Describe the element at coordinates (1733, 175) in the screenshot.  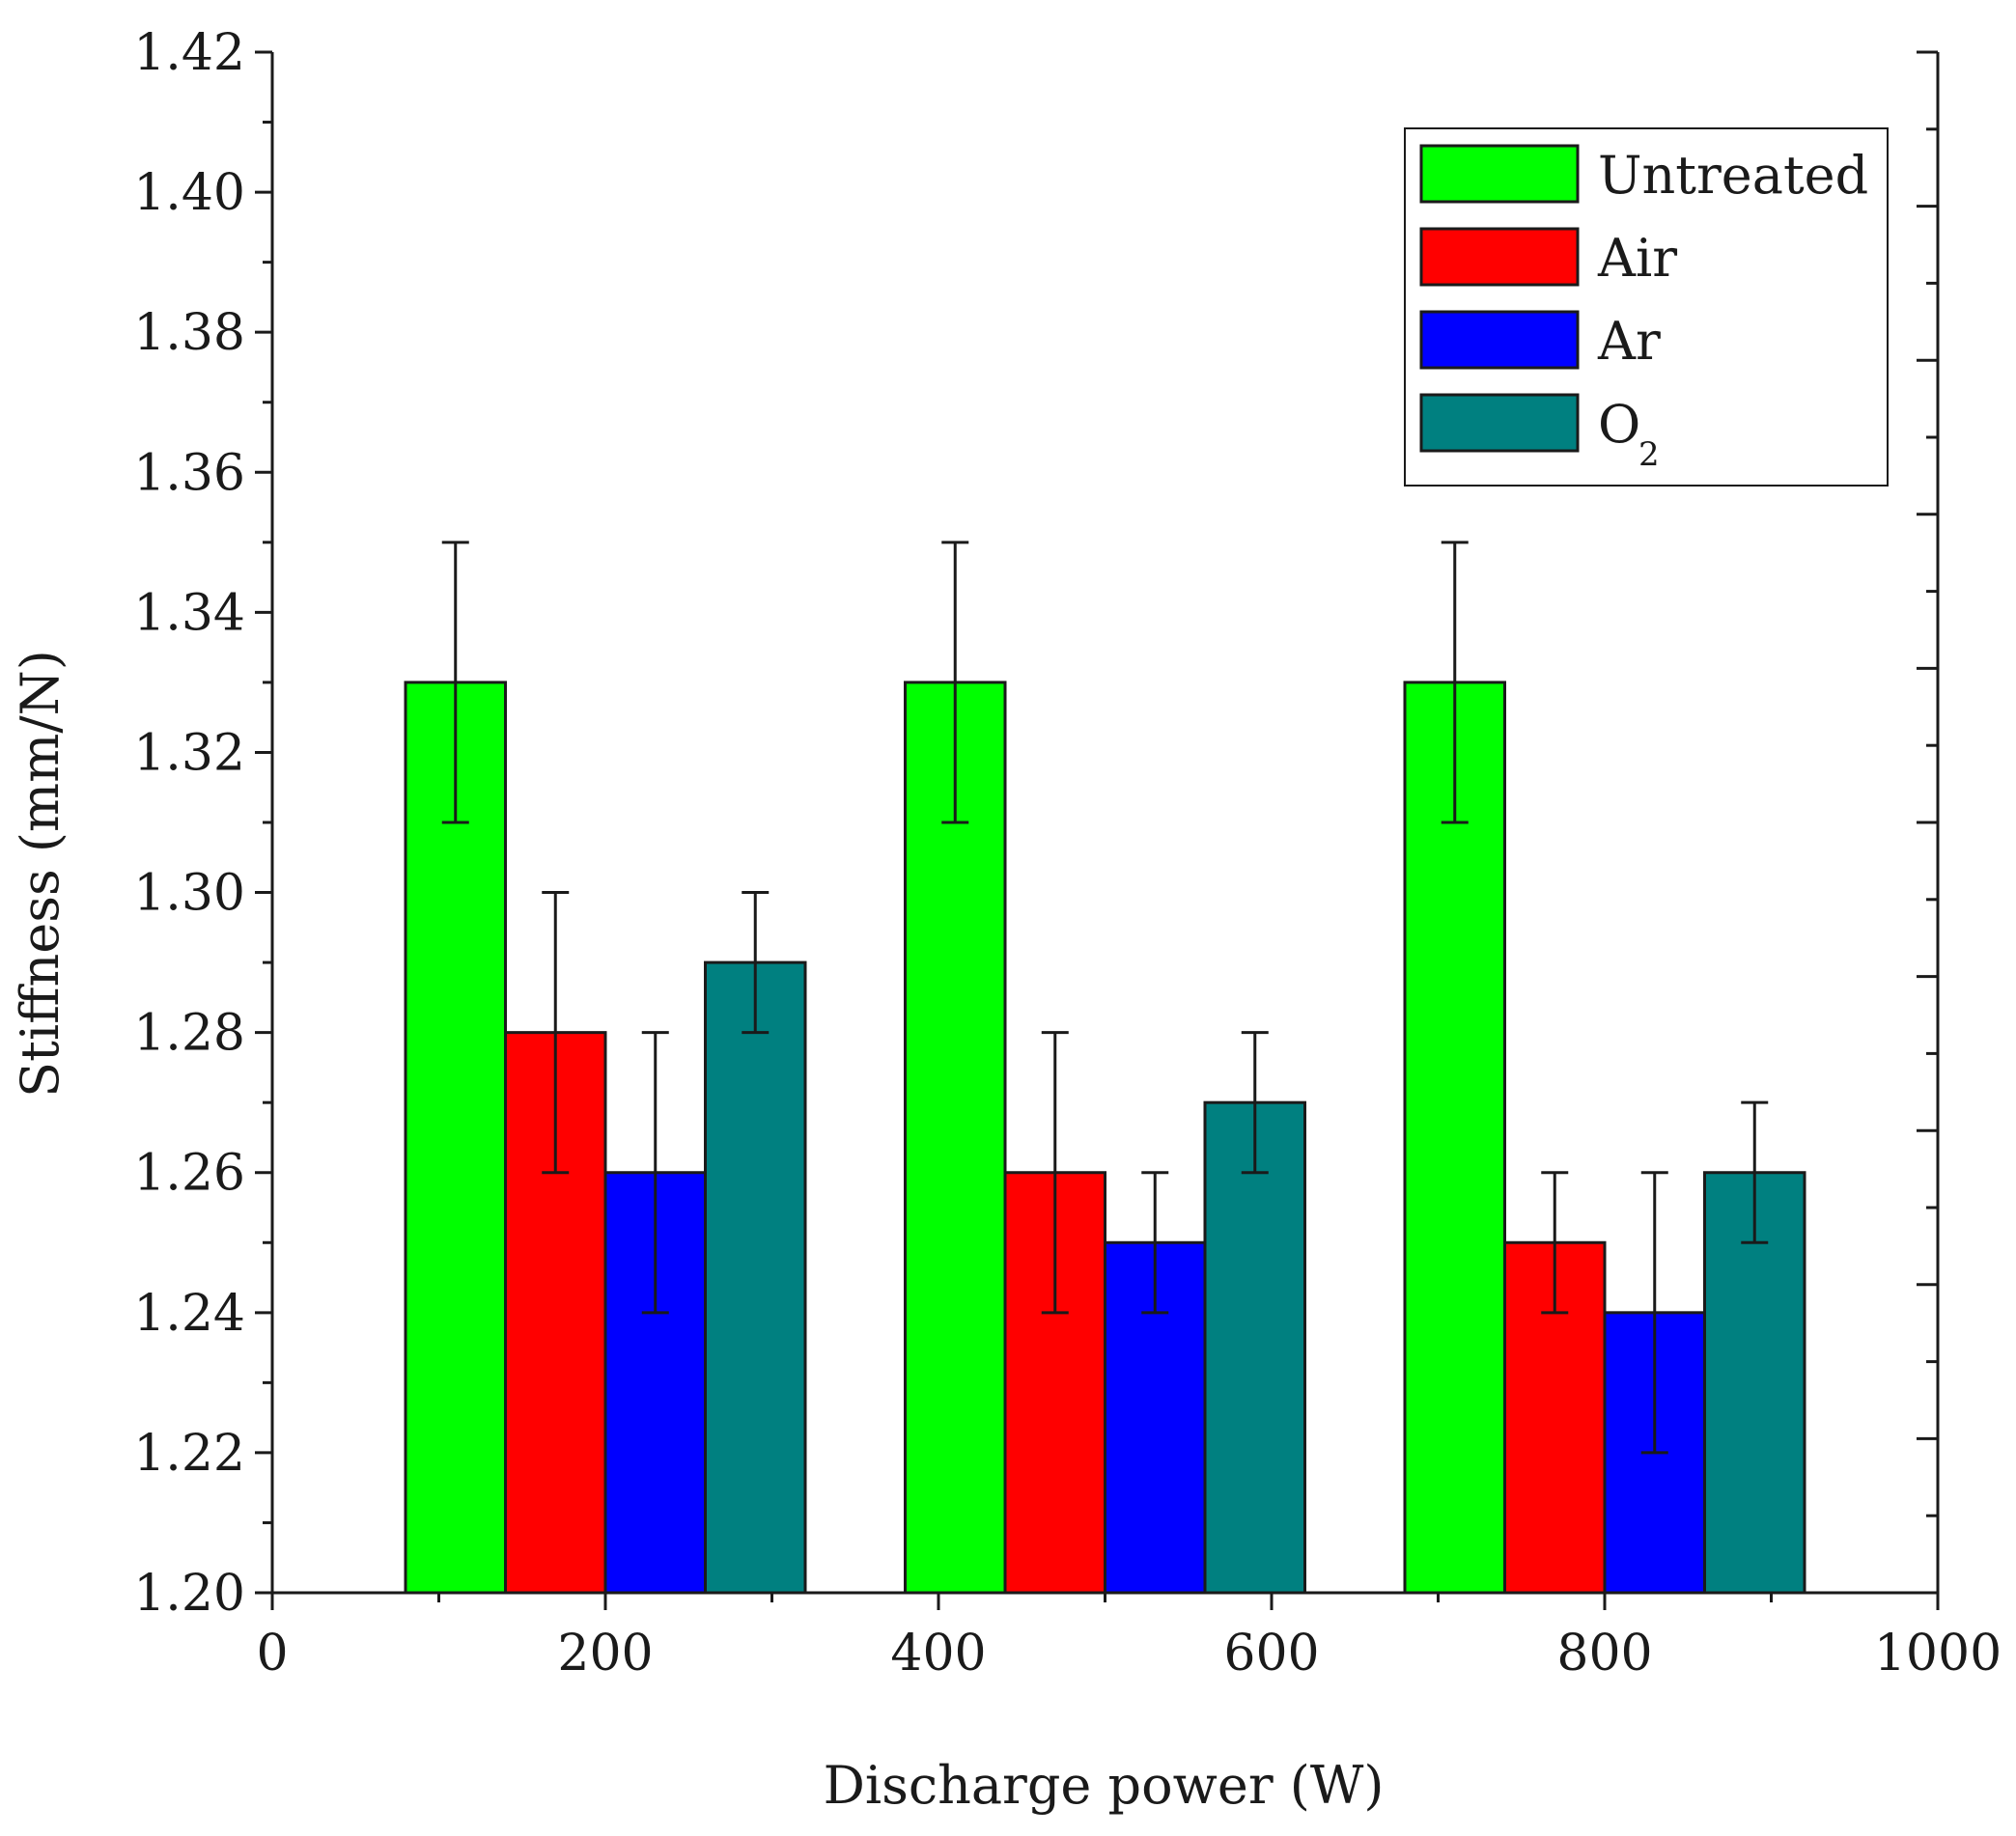
I see `legend-label-untreated: Untreated` at that location.